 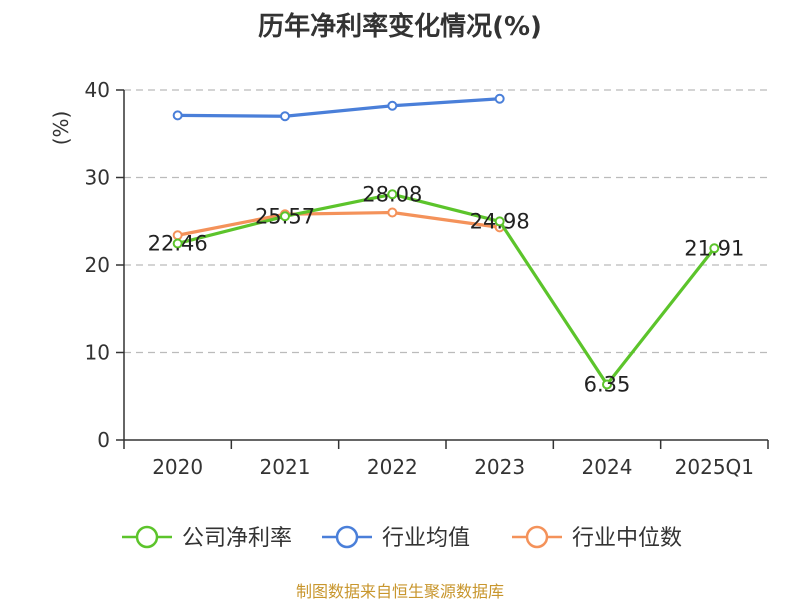 I want to click on legend-label: 行业中位数, so click(x=627, y=538).